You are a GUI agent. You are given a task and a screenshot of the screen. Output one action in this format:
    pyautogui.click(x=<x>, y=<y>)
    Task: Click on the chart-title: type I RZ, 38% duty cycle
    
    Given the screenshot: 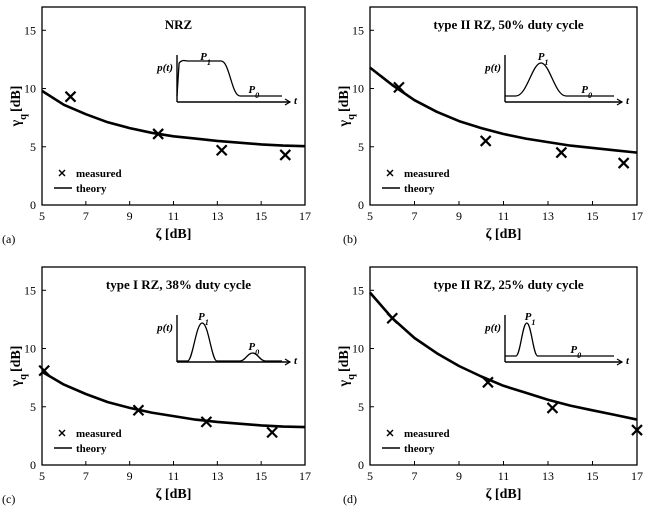 What is the action you would take?
    pyautogui.click(x=178, y=284)
    